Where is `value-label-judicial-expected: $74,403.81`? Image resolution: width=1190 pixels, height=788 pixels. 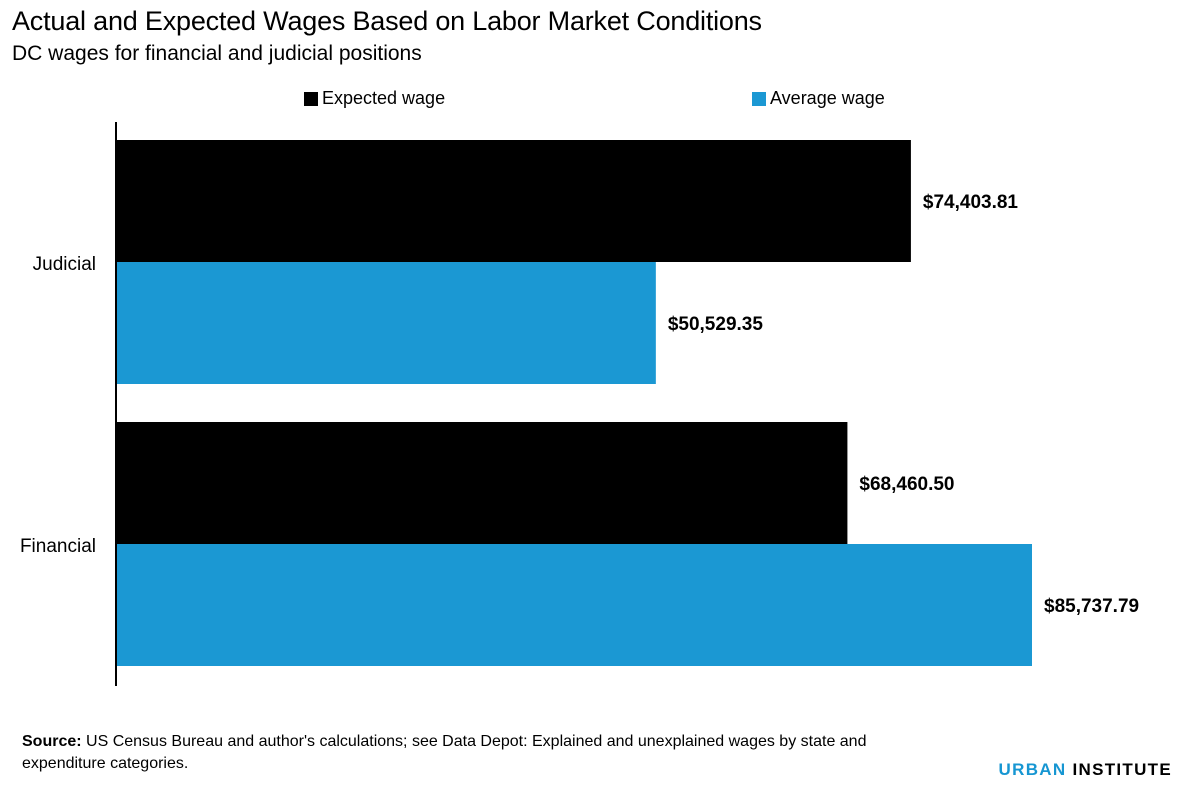 value-label-judicial-expected: $74,403.81 is located at coordinates (971, 202).